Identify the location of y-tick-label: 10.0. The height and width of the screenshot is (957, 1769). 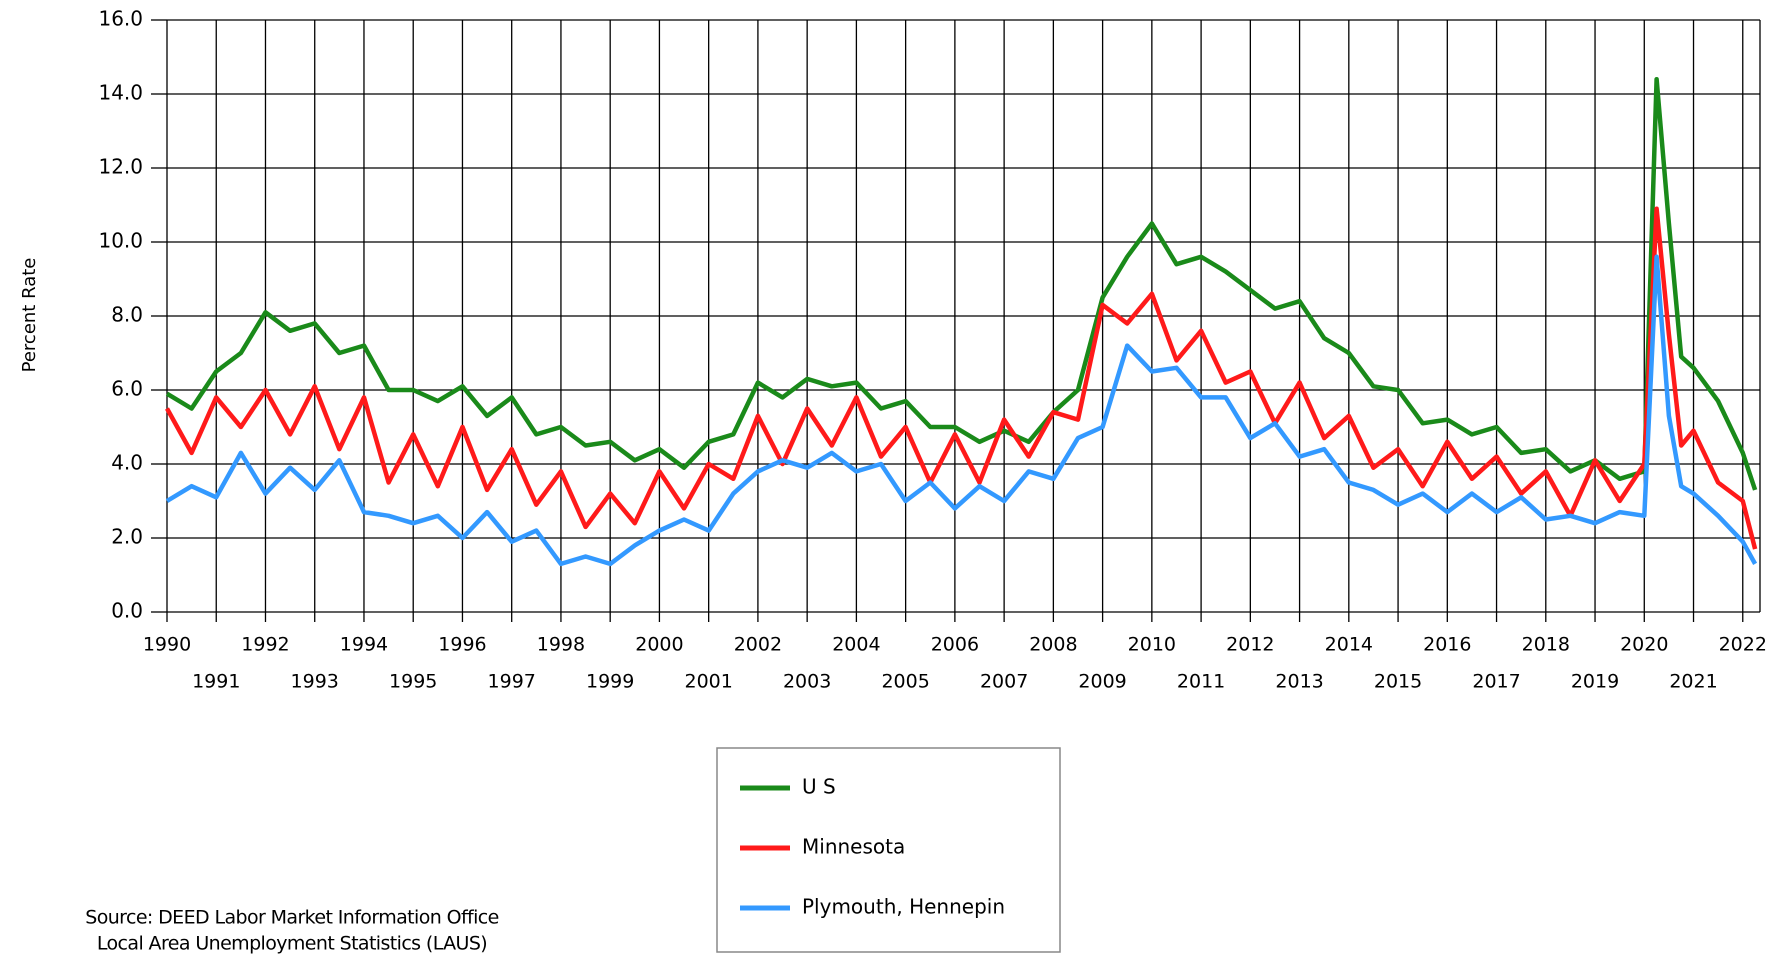
(120, 241).